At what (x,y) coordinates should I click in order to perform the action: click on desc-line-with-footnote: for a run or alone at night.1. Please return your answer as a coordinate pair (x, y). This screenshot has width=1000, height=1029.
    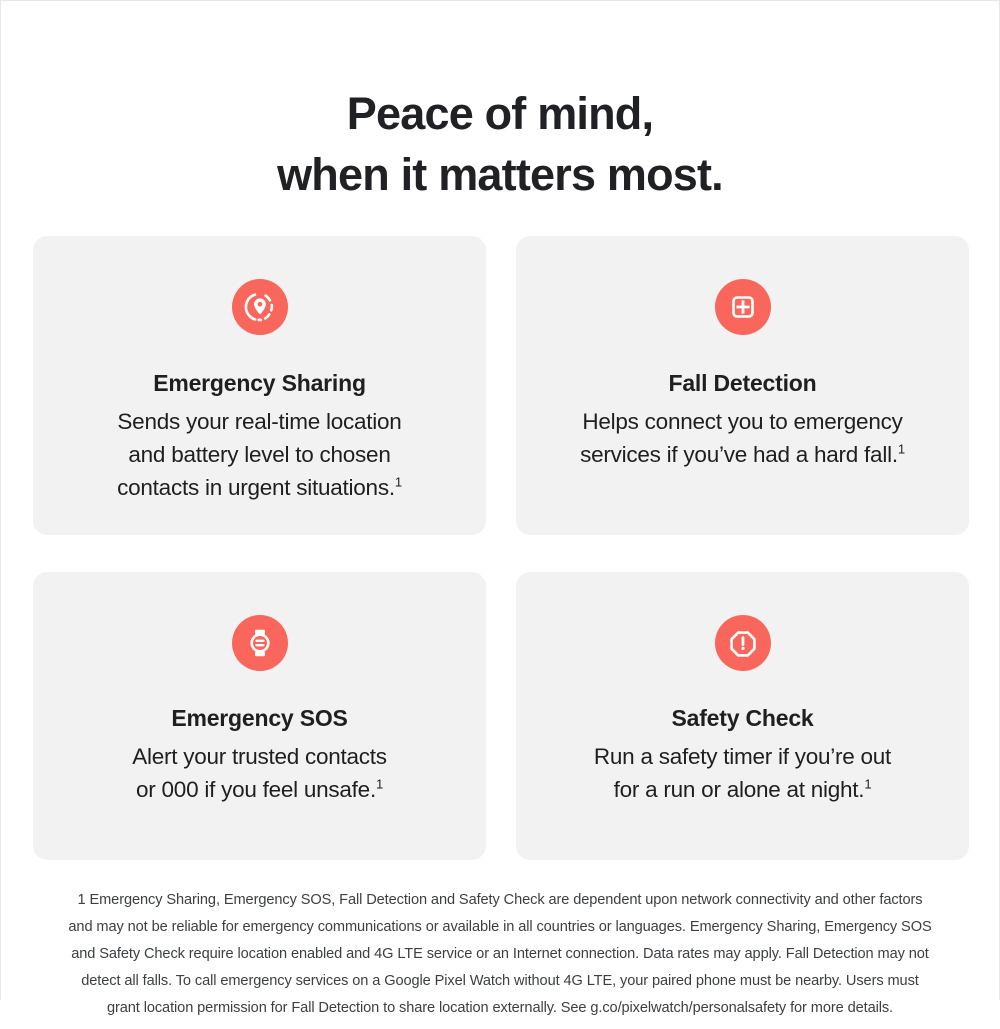
    Looking at the image, I should click on (742, 789).